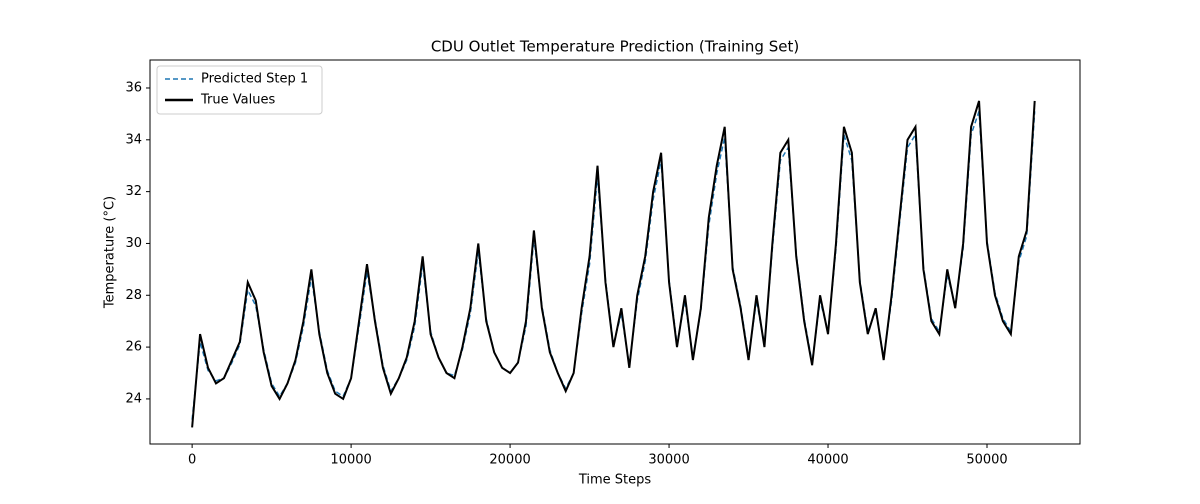 The width and height of the screenshot is (1200, 504). Describe the element at coordinates (509, 460) in the screenshot. I see `x-tick-label: 20000` at that location.